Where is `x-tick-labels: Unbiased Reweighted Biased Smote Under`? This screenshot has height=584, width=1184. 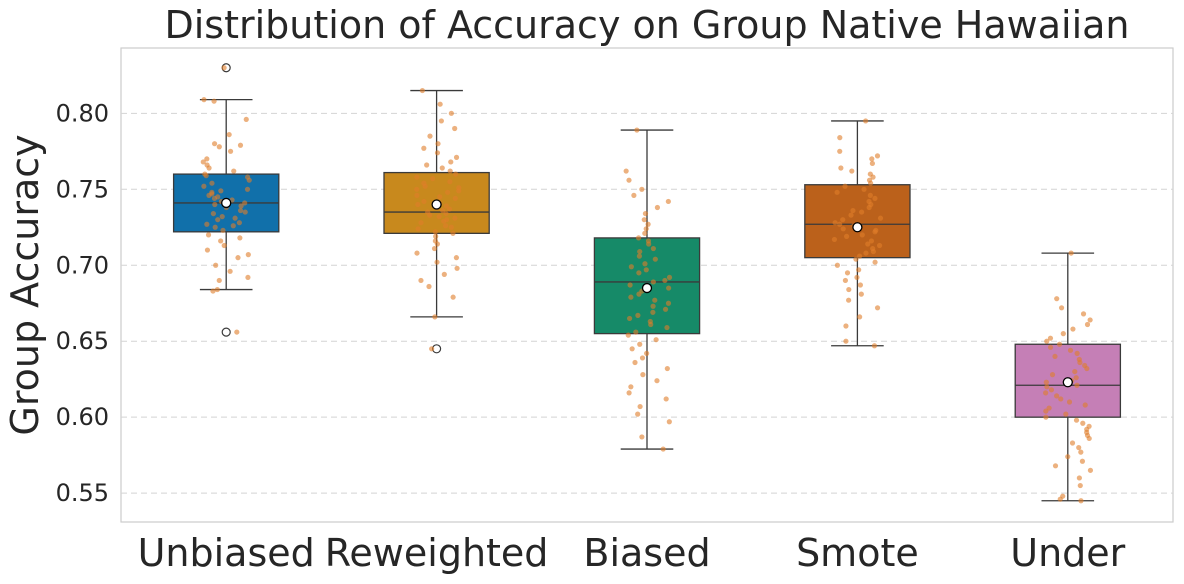
x-tick-labels: Unbiased Reweighted Biased Smote Under is located at coordinates (632, 553).